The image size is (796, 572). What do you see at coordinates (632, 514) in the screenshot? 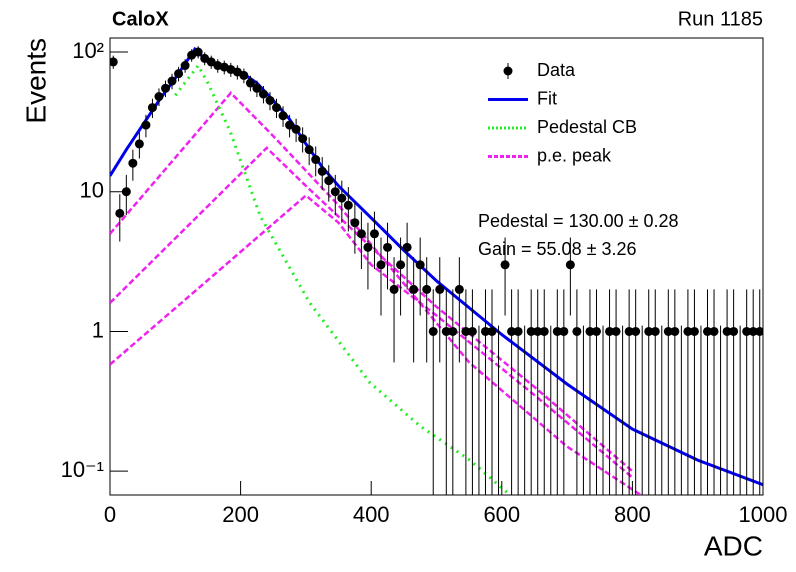
I see `x-tick-label: 800` at bounding box center [632, 514].